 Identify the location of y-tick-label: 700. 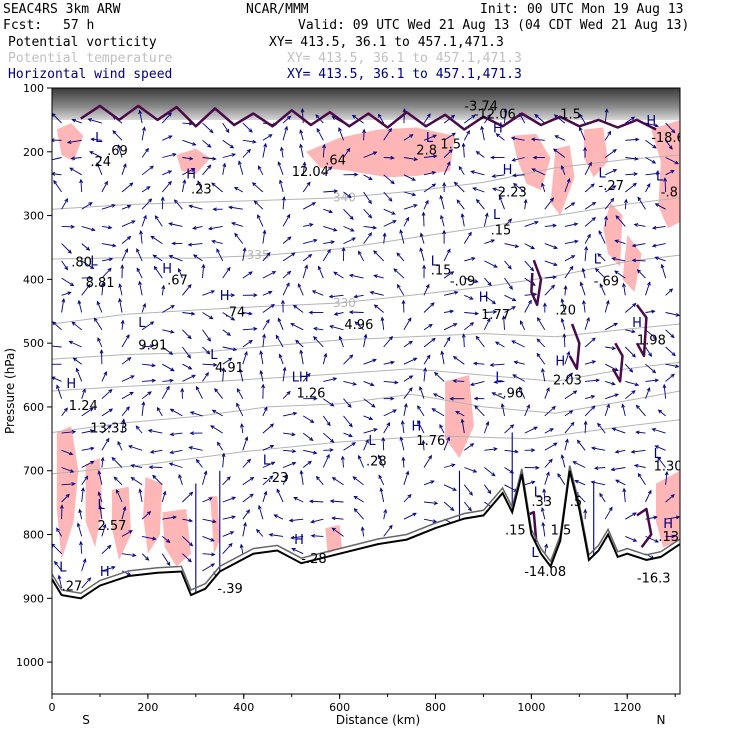
(33, 471).